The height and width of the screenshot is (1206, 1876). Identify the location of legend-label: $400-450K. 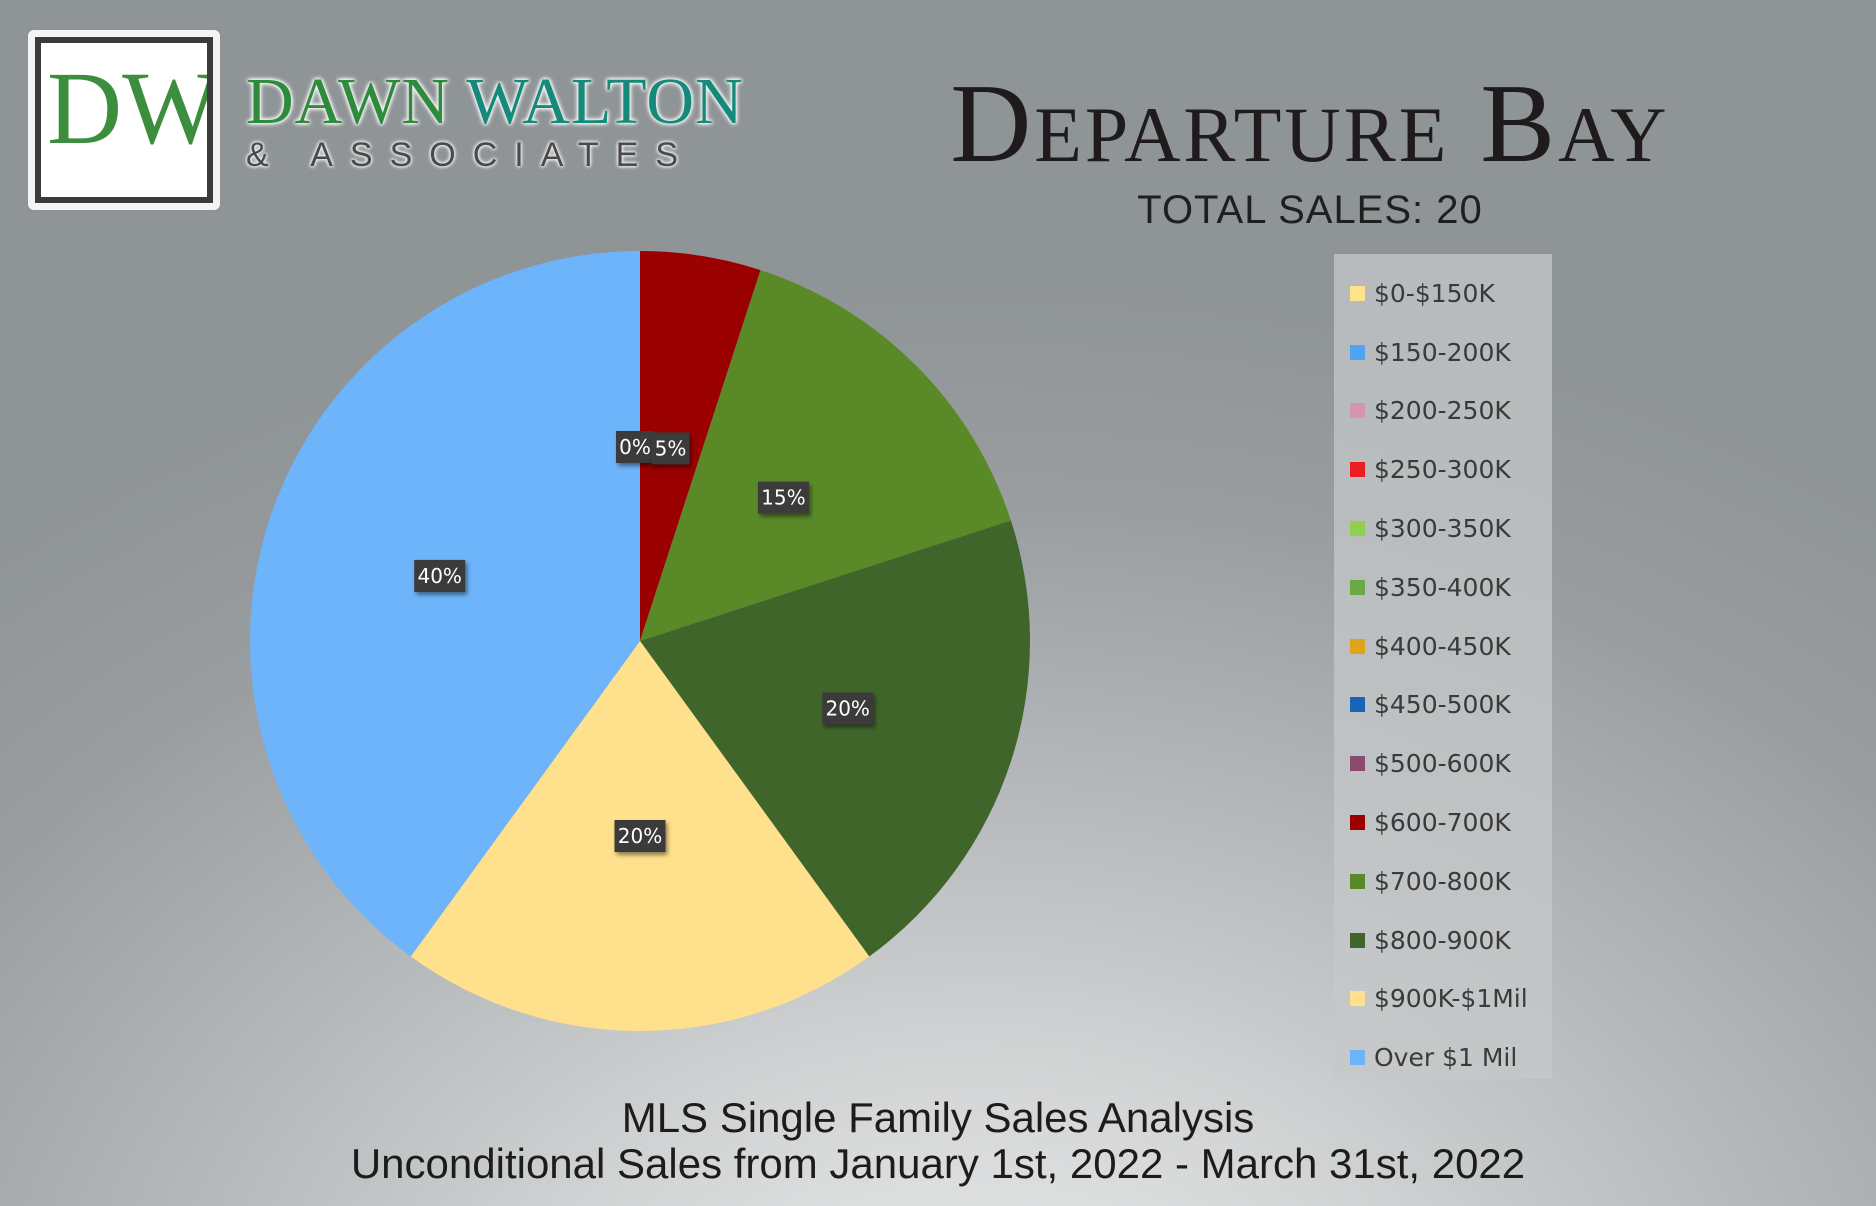
(1442, 646).